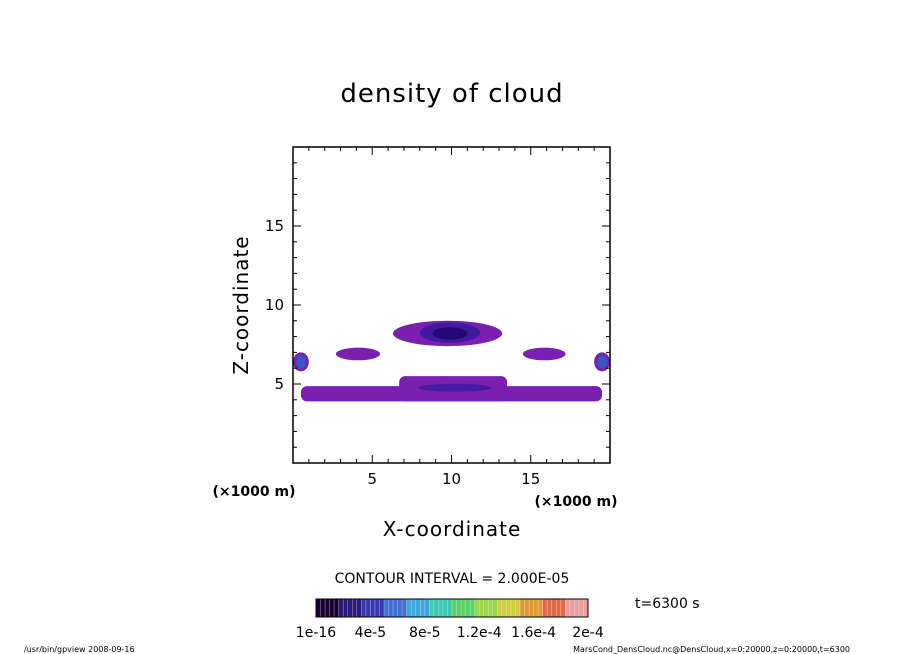  I want to click on footer-left: /usr/bin/gpview 2008-09-16, so click(79, 649).